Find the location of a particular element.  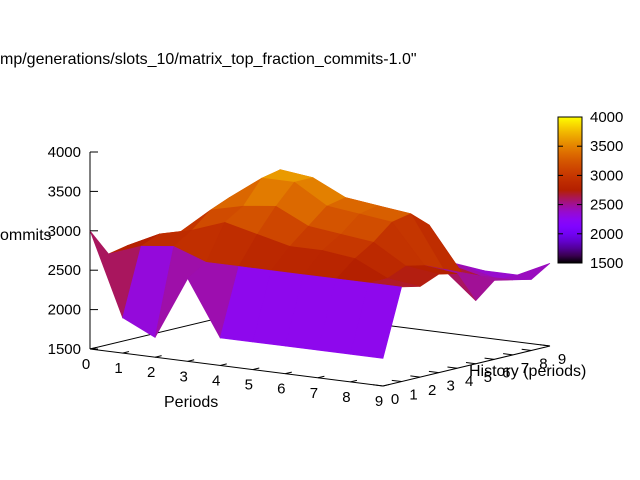

y-tick-label: 2 is located at coordinates (432, 390).